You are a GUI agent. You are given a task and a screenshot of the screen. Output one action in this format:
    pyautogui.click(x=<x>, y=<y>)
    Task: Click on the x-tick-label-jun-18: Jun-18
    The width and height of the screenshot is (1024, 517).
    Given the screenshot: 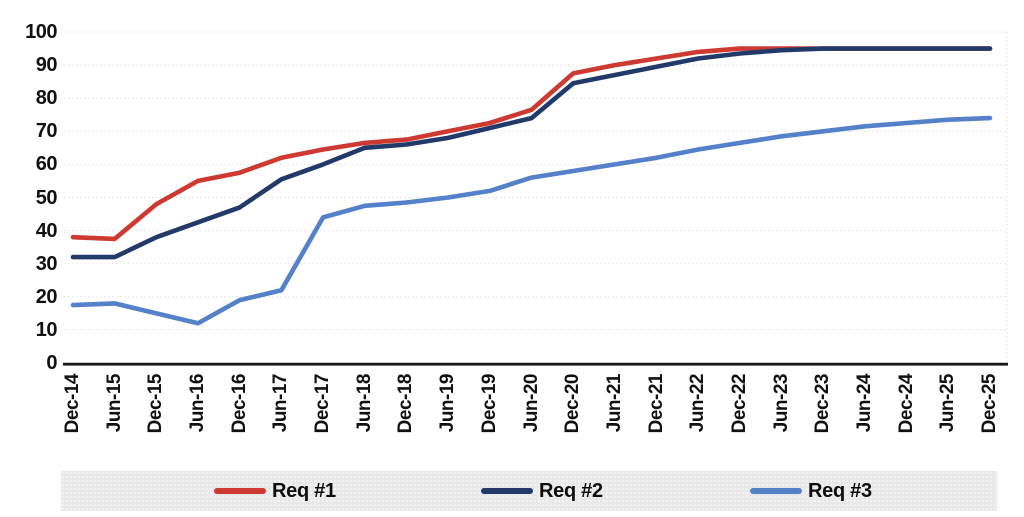 What is the action you would take?
    pyautogui.click(x=364, y=403)
    